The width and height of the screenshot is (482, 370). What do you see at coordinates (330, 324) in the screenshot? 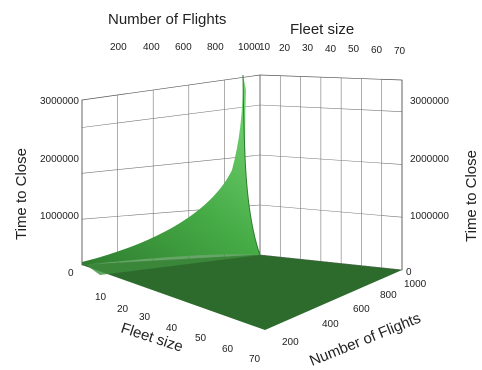
I see `front-flights-tick-400: 400` at bounding box center [330, 324].